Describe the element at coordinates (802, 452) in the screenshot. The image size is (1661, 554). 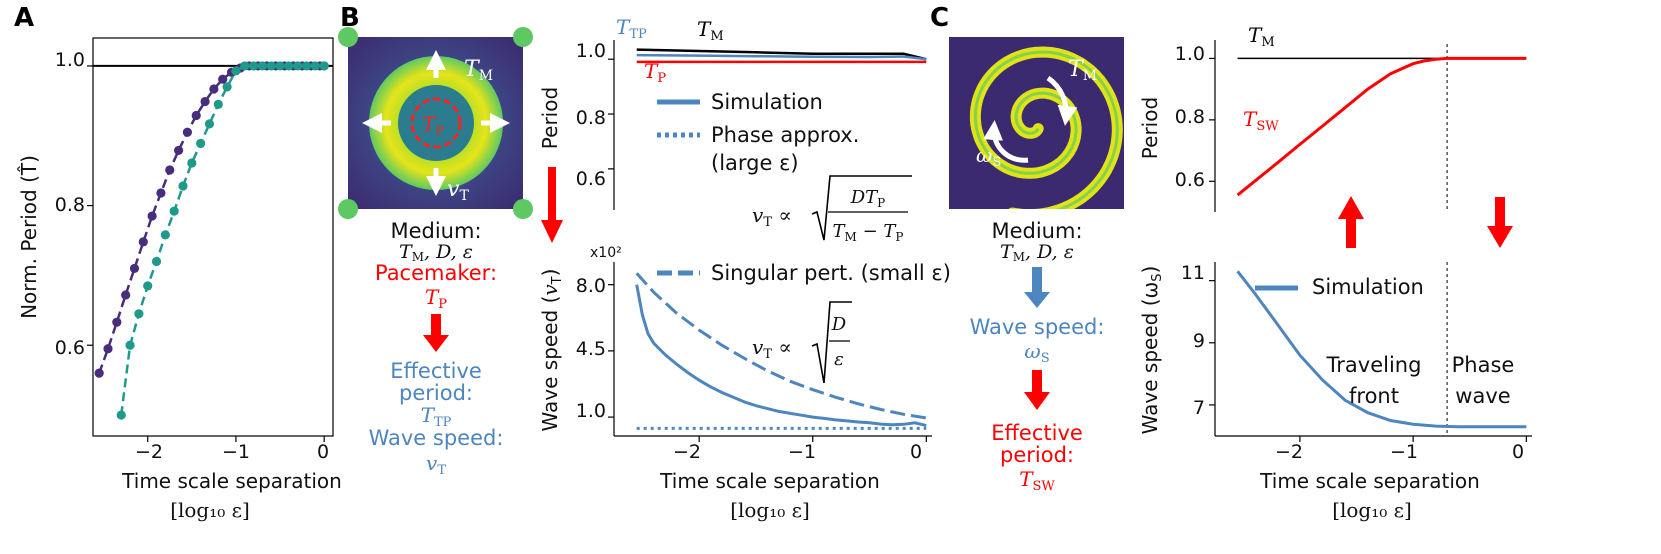
I see `bb-xtick-m1: −1` at that location.